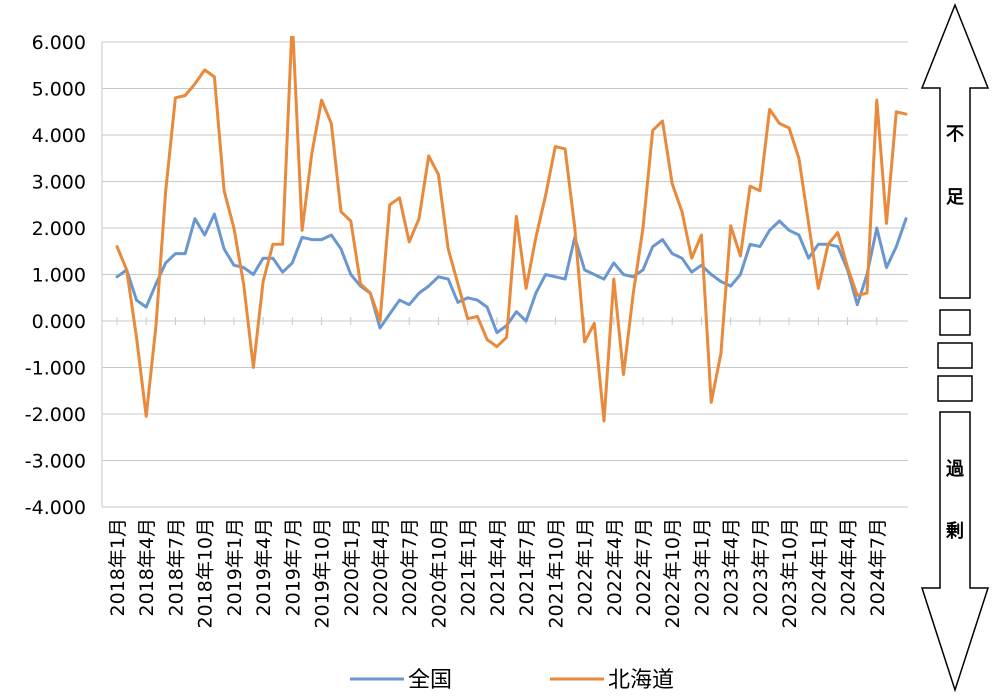  I want to click on x-tick-label: 2019年1月, so click(235, 567).